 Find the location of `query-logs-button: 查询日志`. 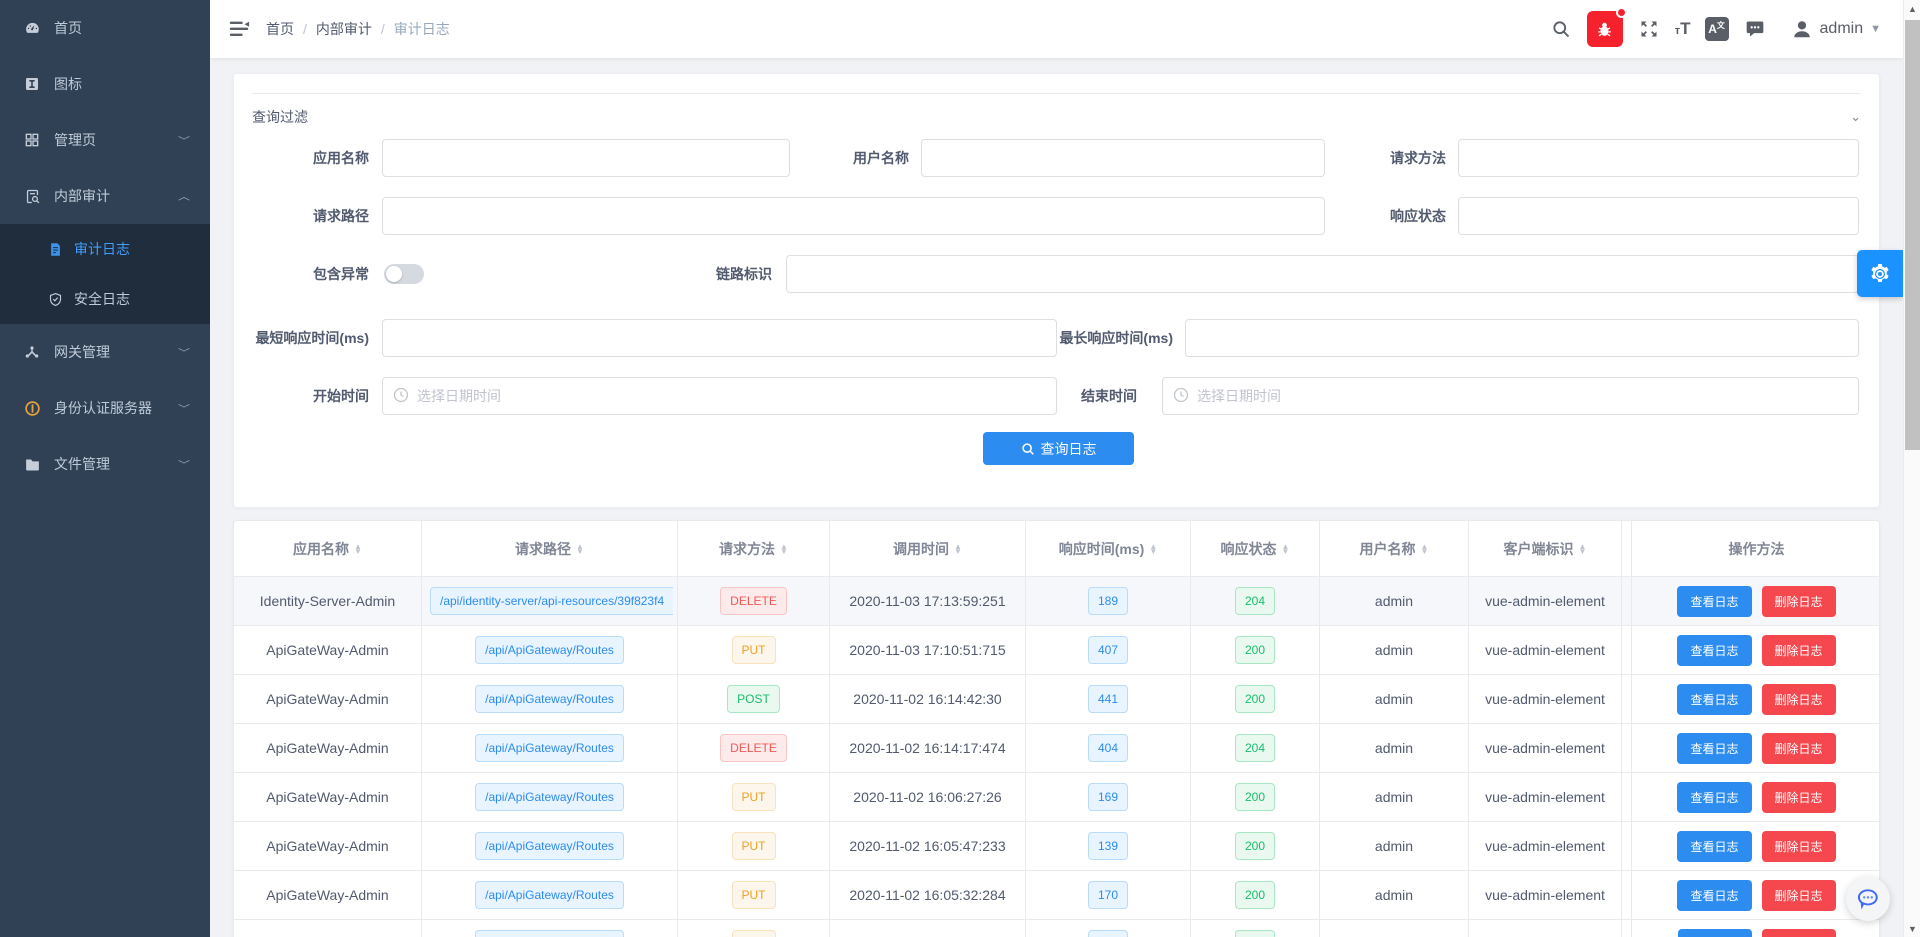

query-logs-button: 查询日志 is located at coordinates (1058, 448).